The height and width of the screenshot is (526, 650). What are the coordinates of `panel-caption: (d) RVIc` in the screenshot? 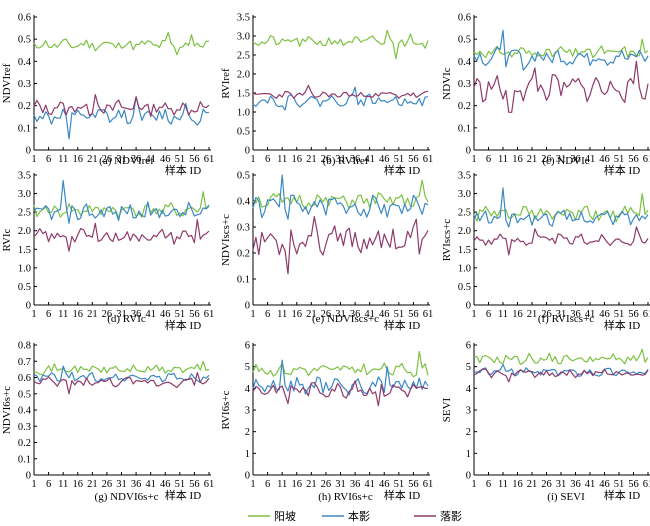 It's located at (126, 319).